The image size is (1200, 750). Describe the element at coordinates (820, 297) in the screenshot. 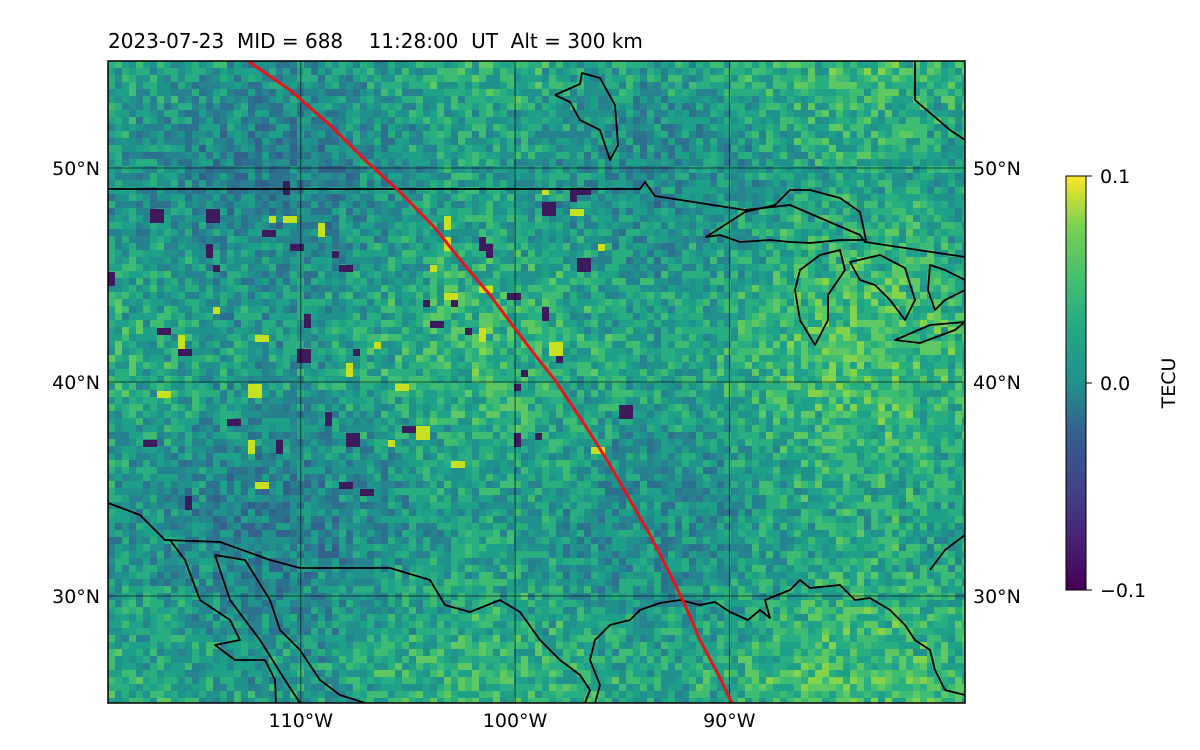

I see `lake-michigan` at that location.